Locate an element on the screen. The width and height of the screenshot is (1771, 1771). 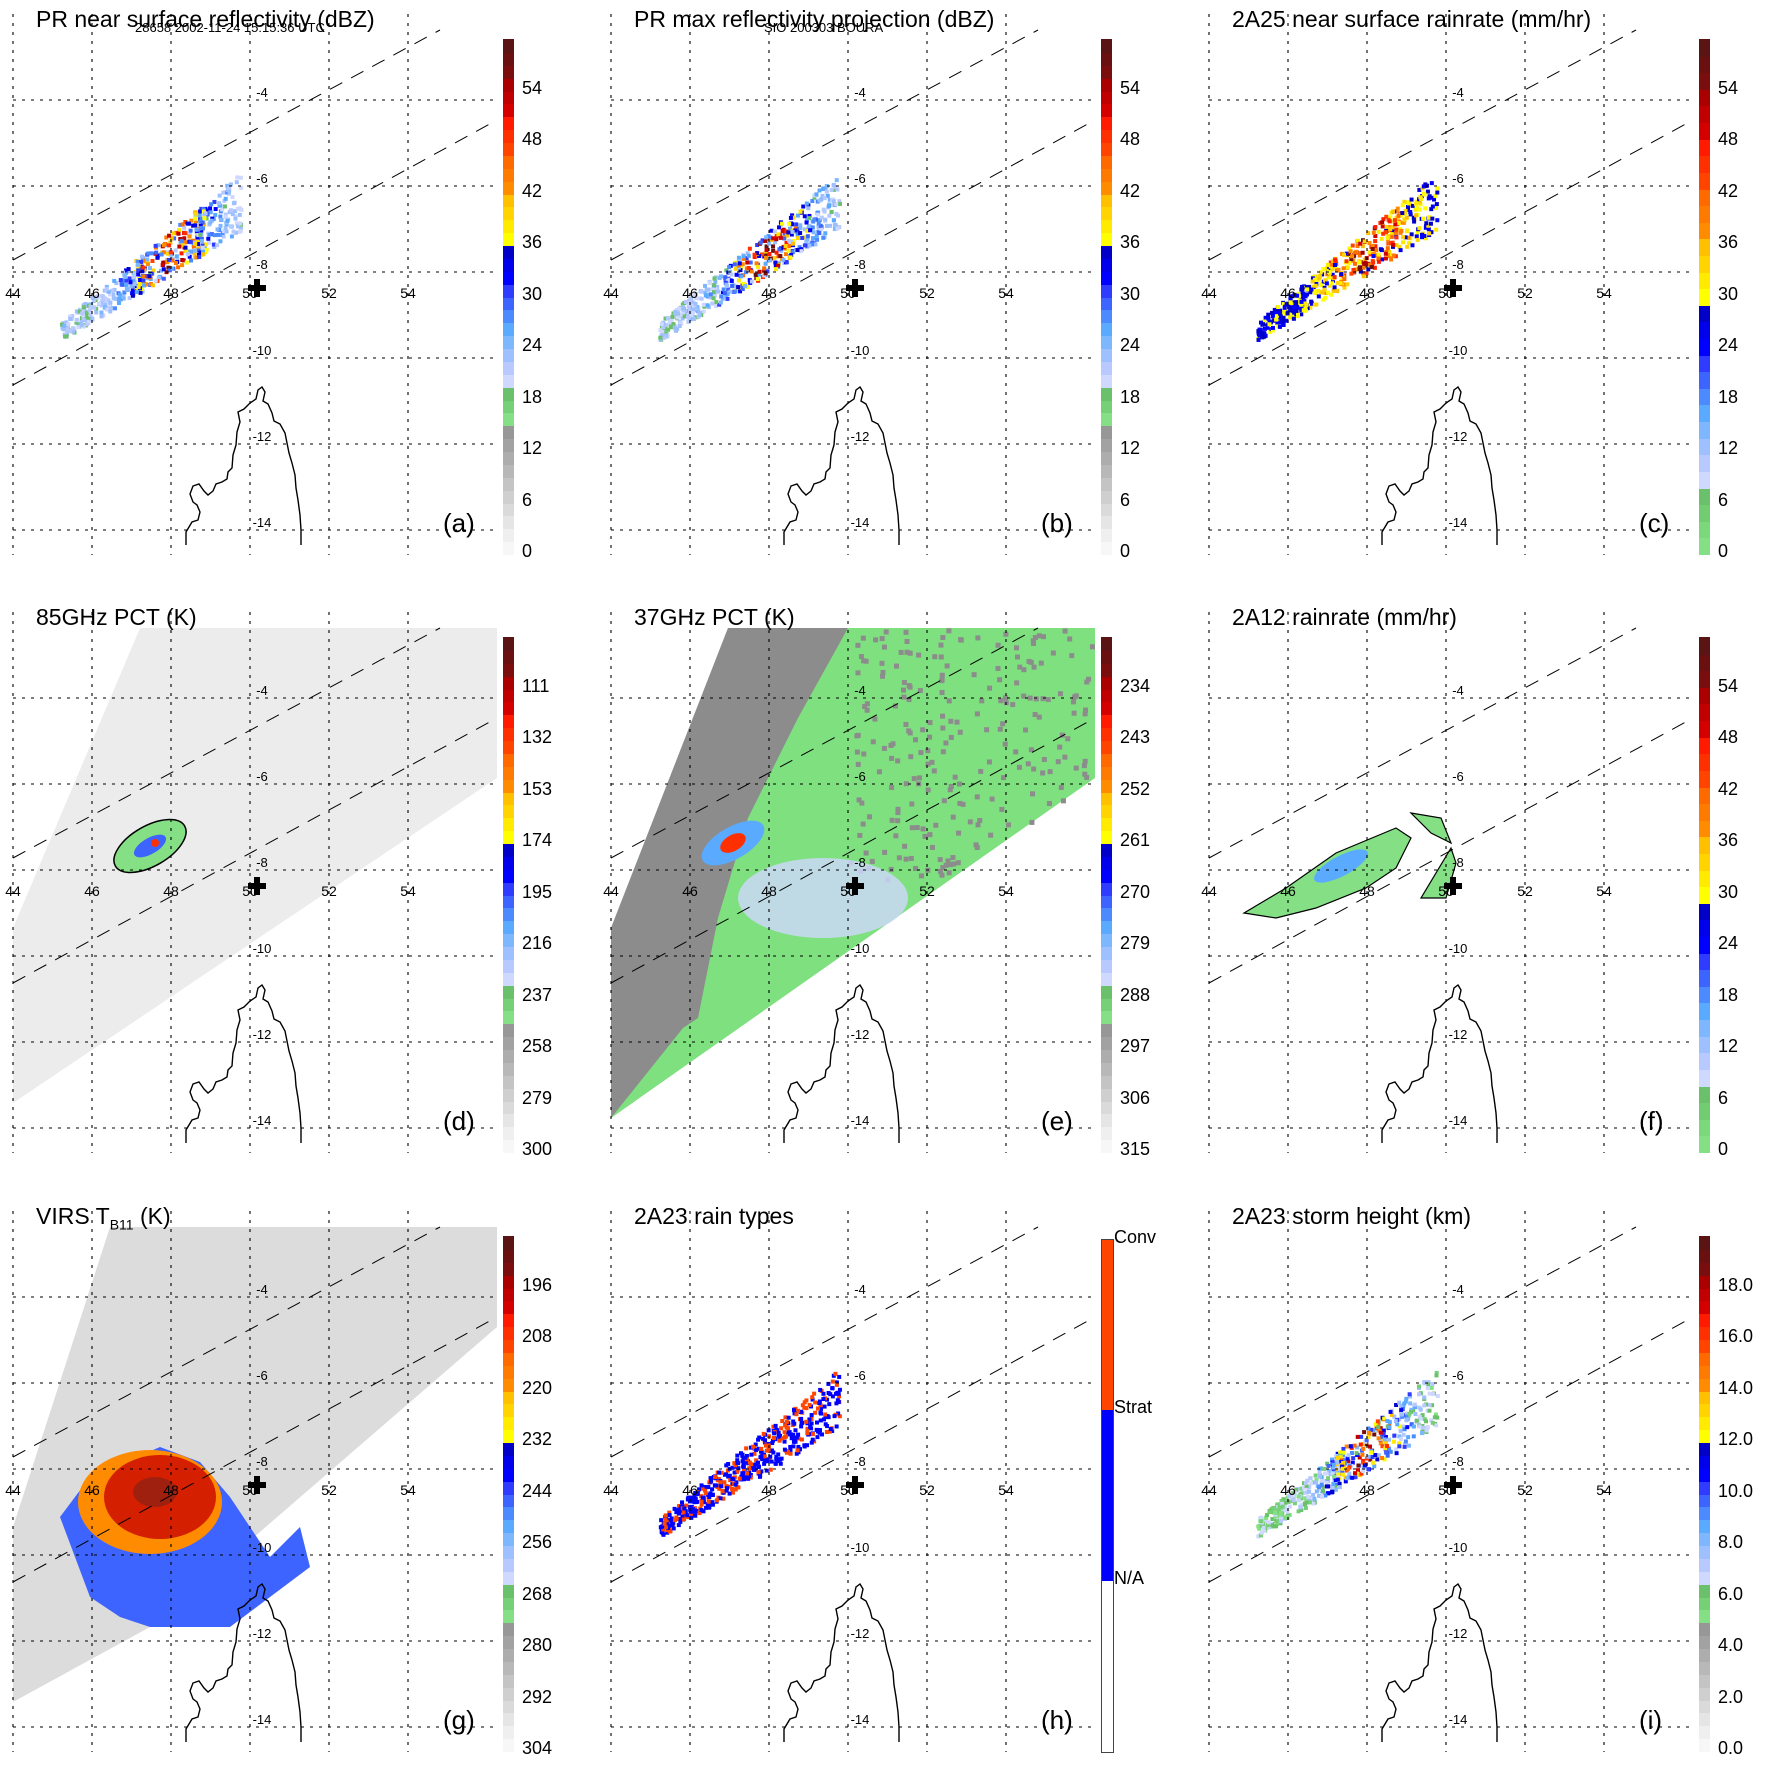
graticule is located at coordinates (1450, 284).